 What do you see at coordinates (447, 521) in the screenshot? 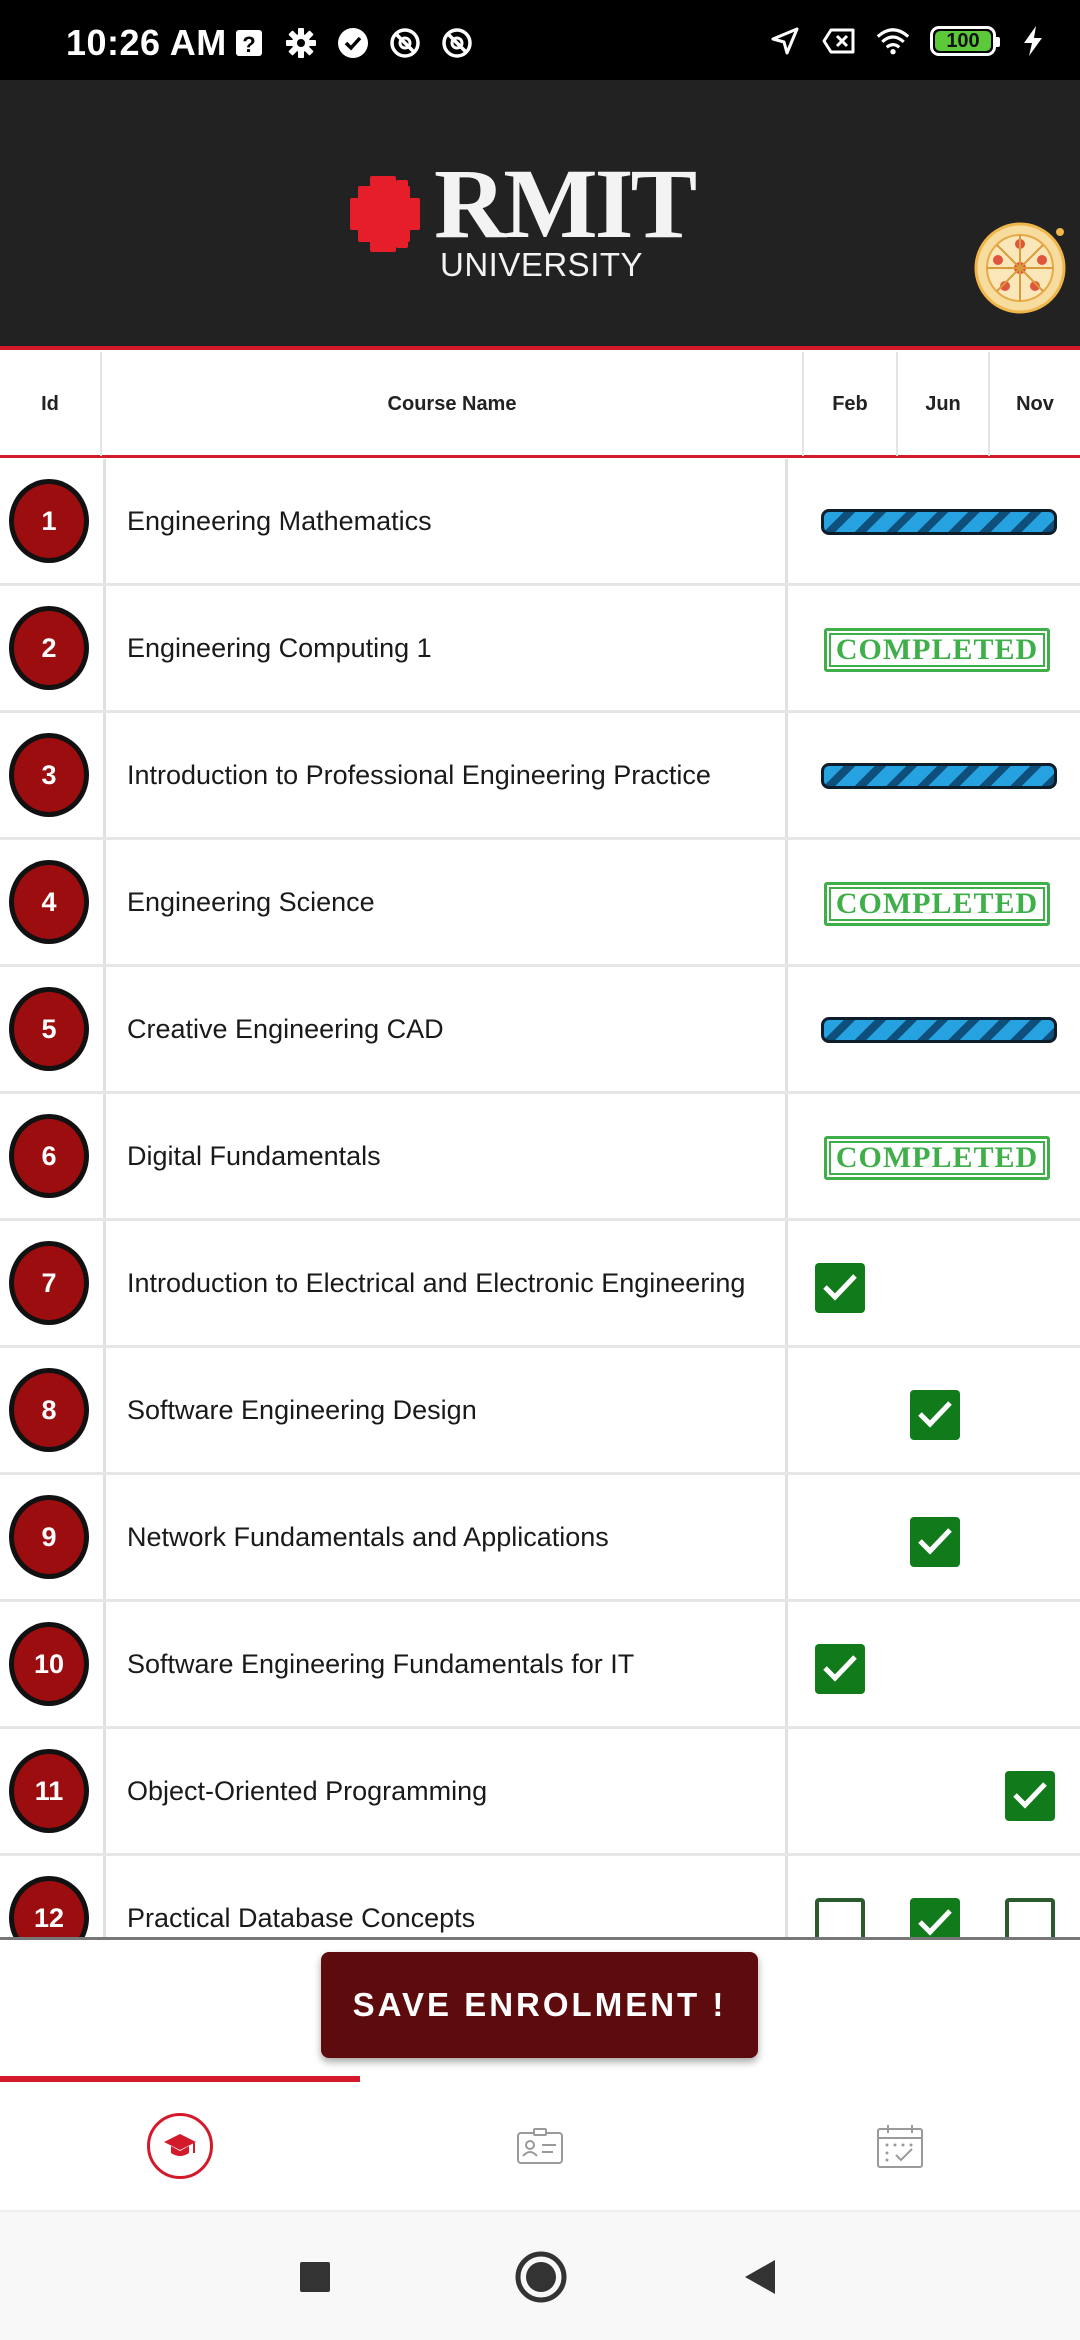
I see `course-name: Engineering Mathematics` at bounding box center [447, 521].